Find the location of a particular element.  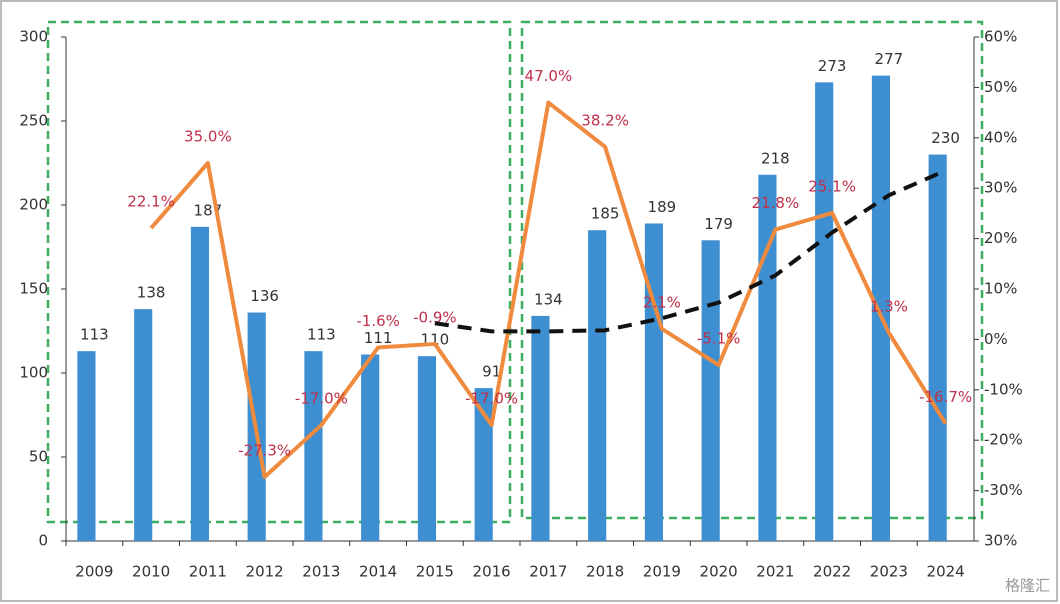

x-tick-label: 2018 is located at coordinates (605, 572).